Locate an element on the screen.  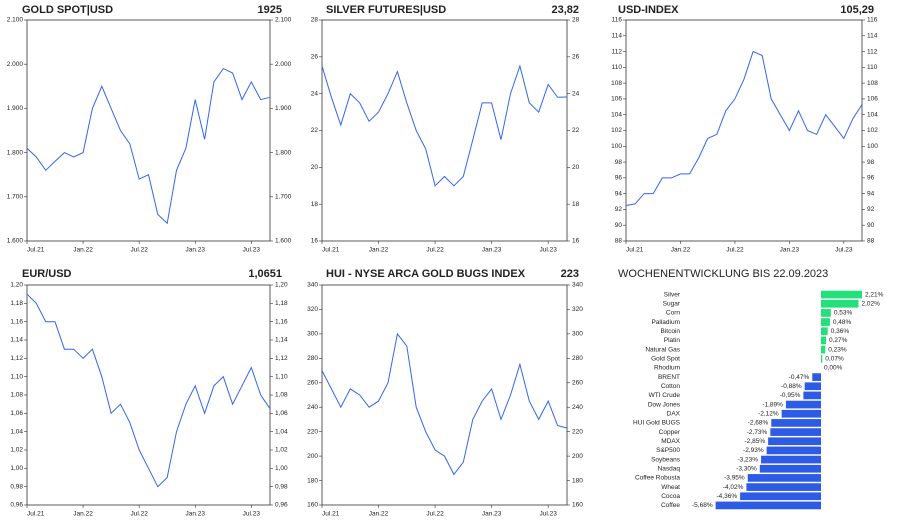
bar-value-label: 0,36% is located at coordinates (840, 331).